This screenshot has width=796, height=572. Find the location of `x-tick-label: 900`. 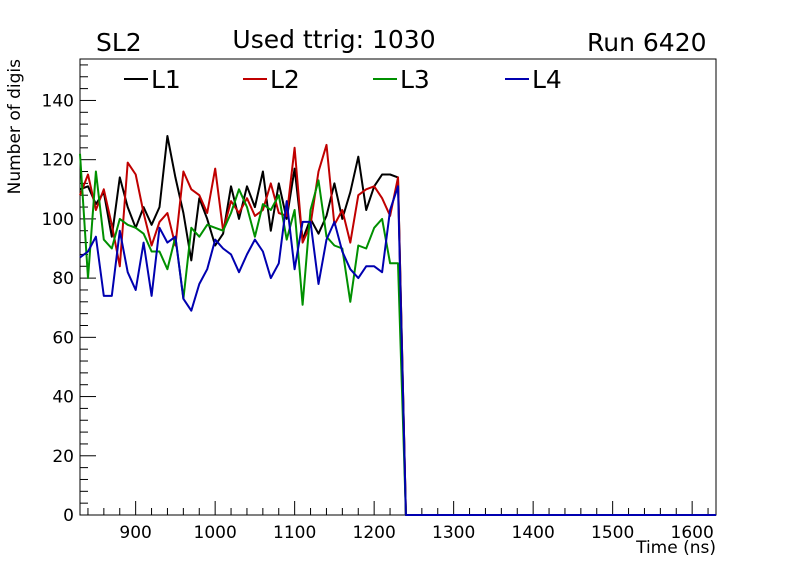

x-tick-label: 900 is located at coordinates (135, 533).